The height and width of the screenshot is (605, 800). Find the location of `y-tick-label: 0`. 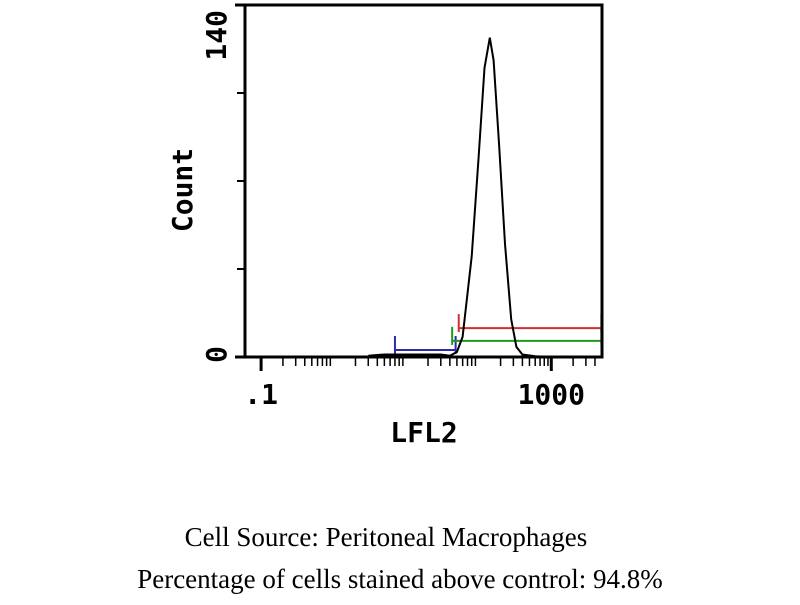

y-tick-label: 0 is located at coordinates (216, 354).